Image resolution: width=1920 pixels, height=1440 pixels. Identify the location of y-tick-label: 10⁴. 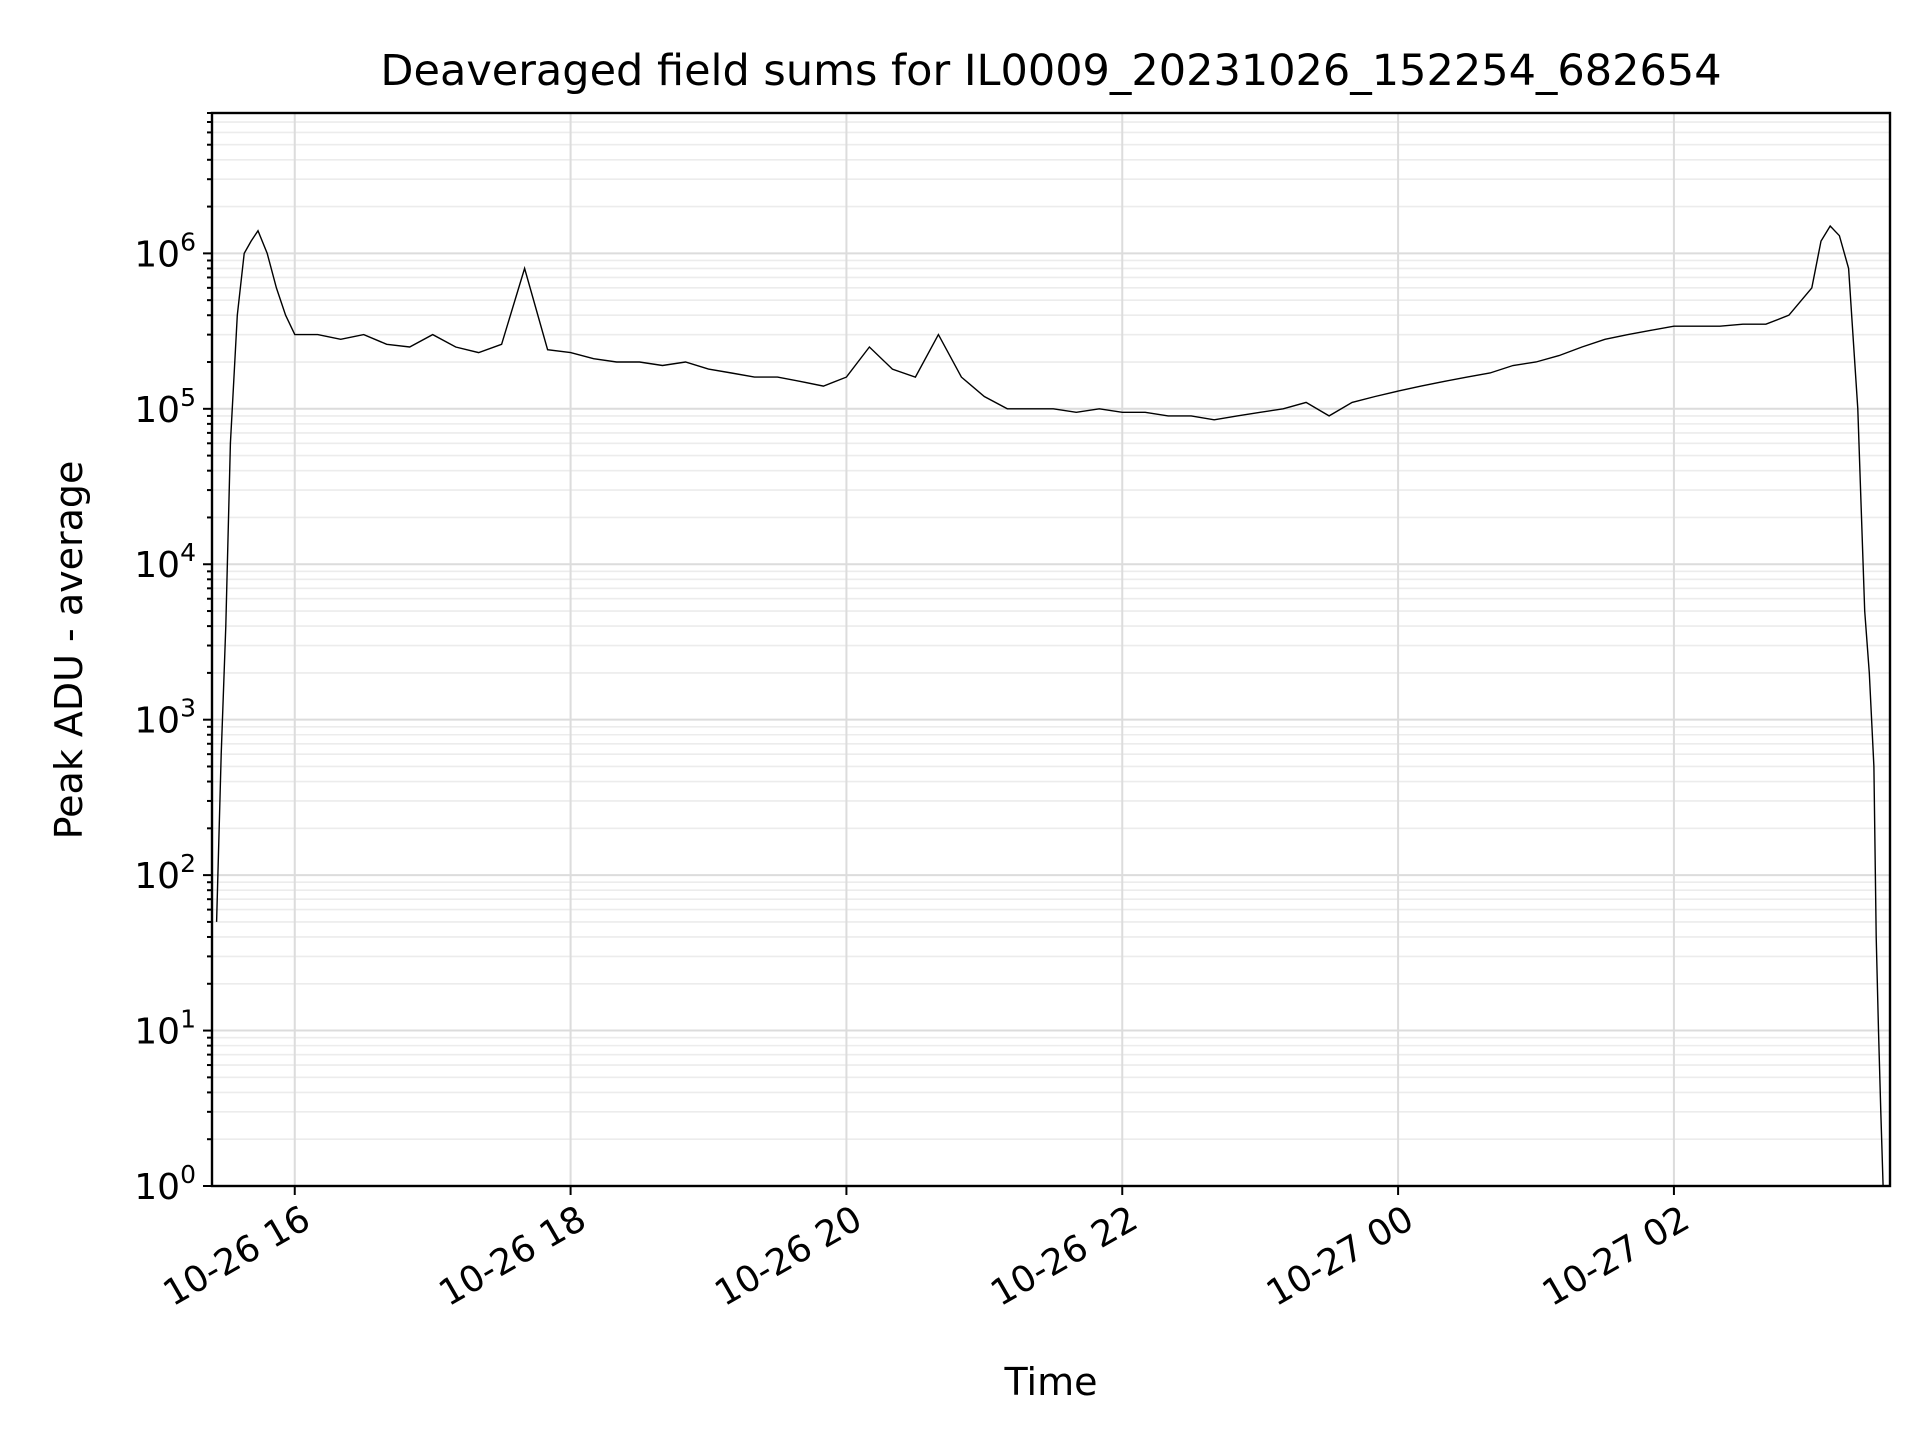
(165, 562).